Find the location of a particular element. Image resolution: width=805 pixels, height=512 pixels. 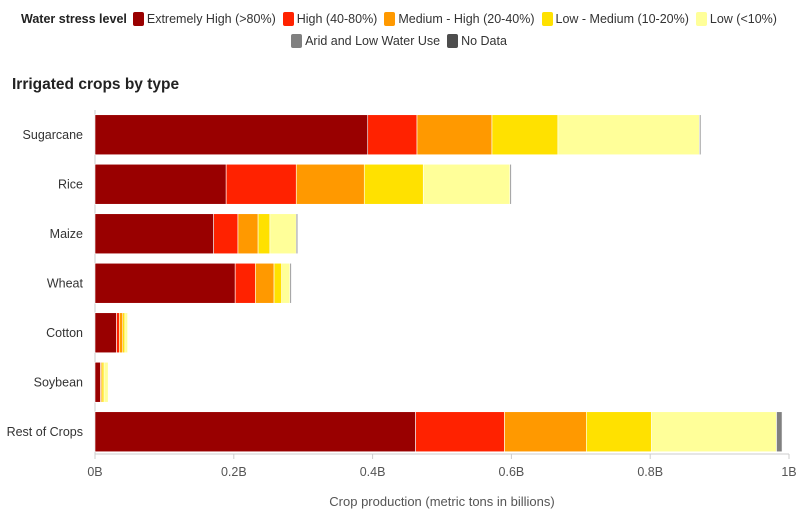

legend-label: Medium - High (20-40%) is located at coordinates (466, 19).